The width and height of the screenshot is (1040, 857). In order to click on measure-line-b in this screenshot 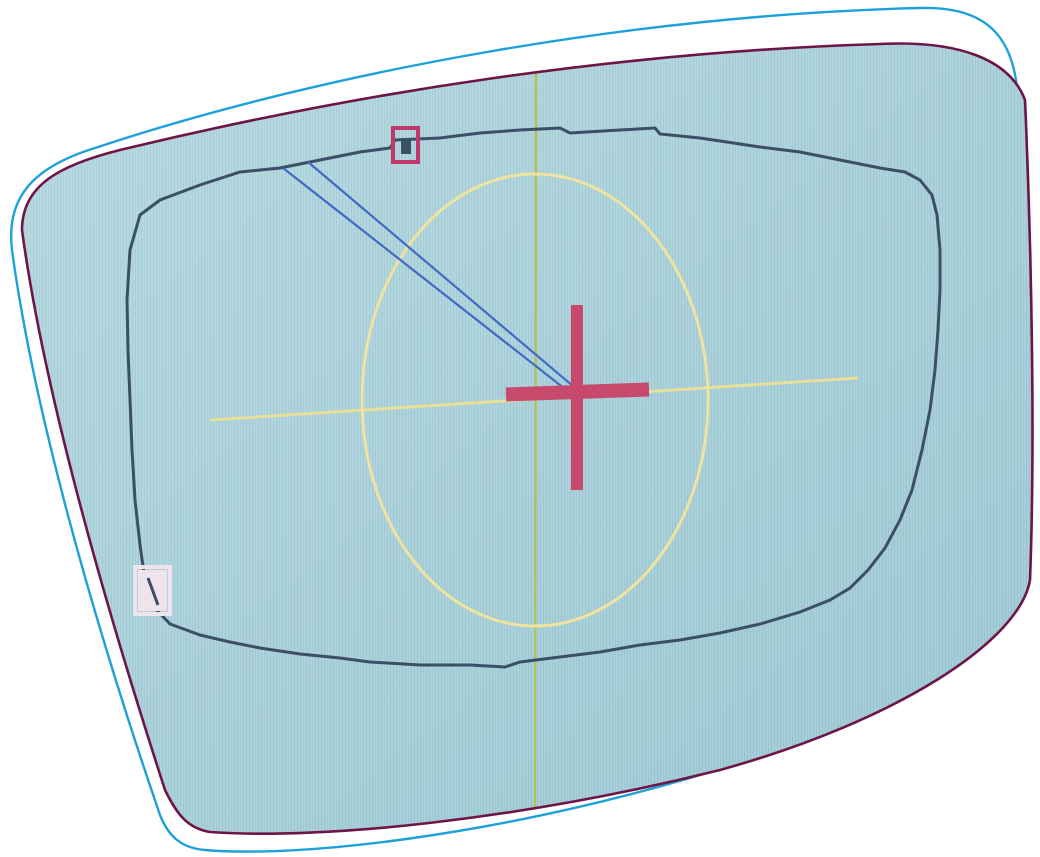, I will do `click(444, 277)`.